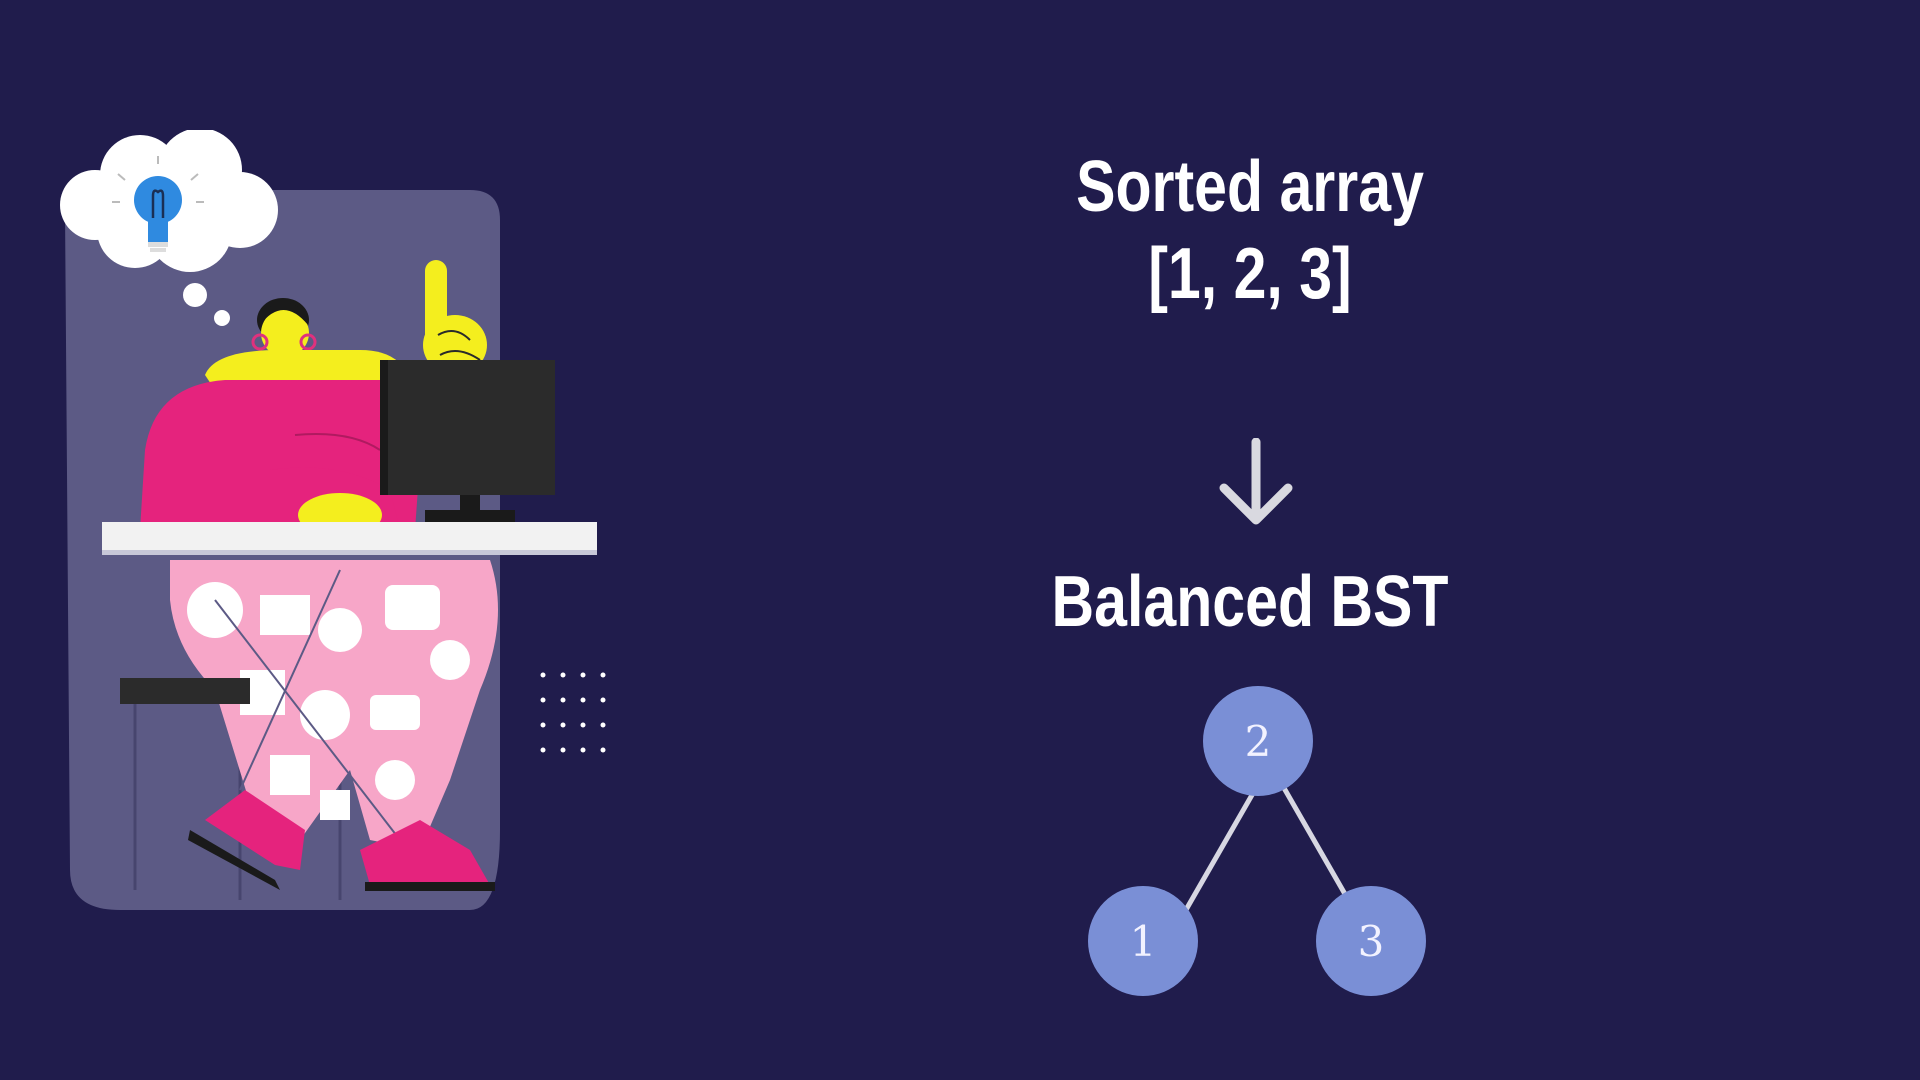  What do you see at coordinates (158, 204) in the screenshot?
I see `light-bulb-icon` at bounding box center [158, 204].